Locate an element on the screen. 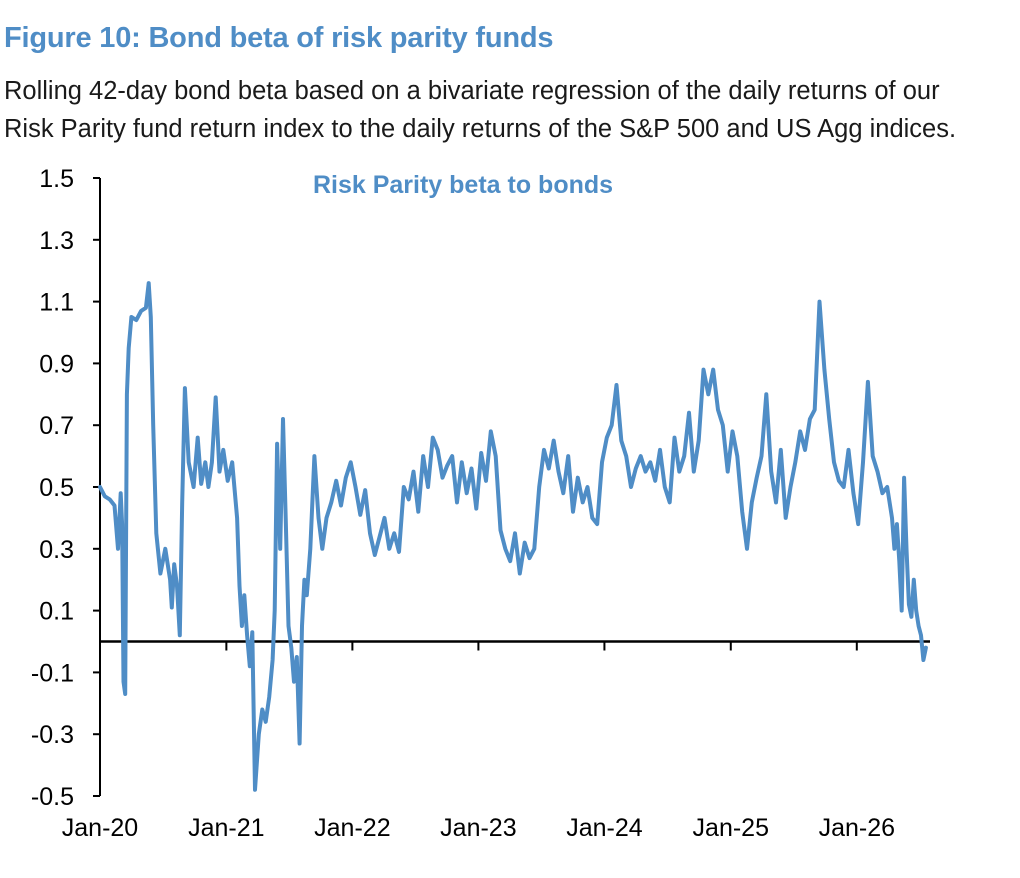  x-tick-label: Jan-22 is located at coordinates (352, 828).